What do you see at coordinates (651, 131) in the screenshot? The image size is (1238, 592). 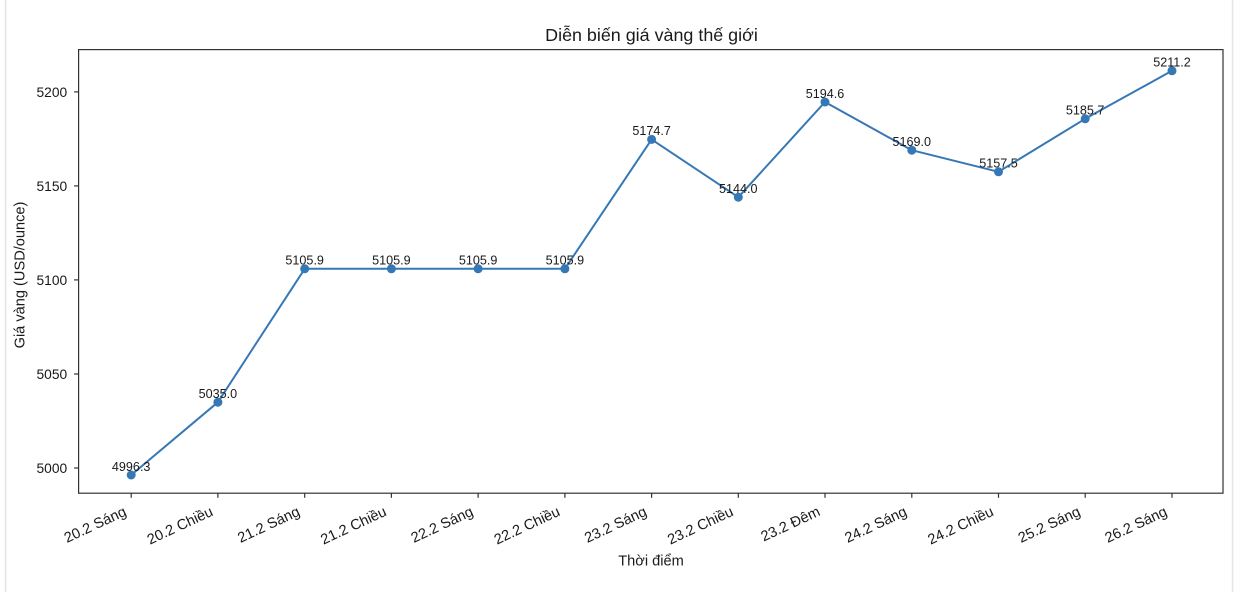 I see `svg-text: 5174.7` at bounding box center [651, 131].